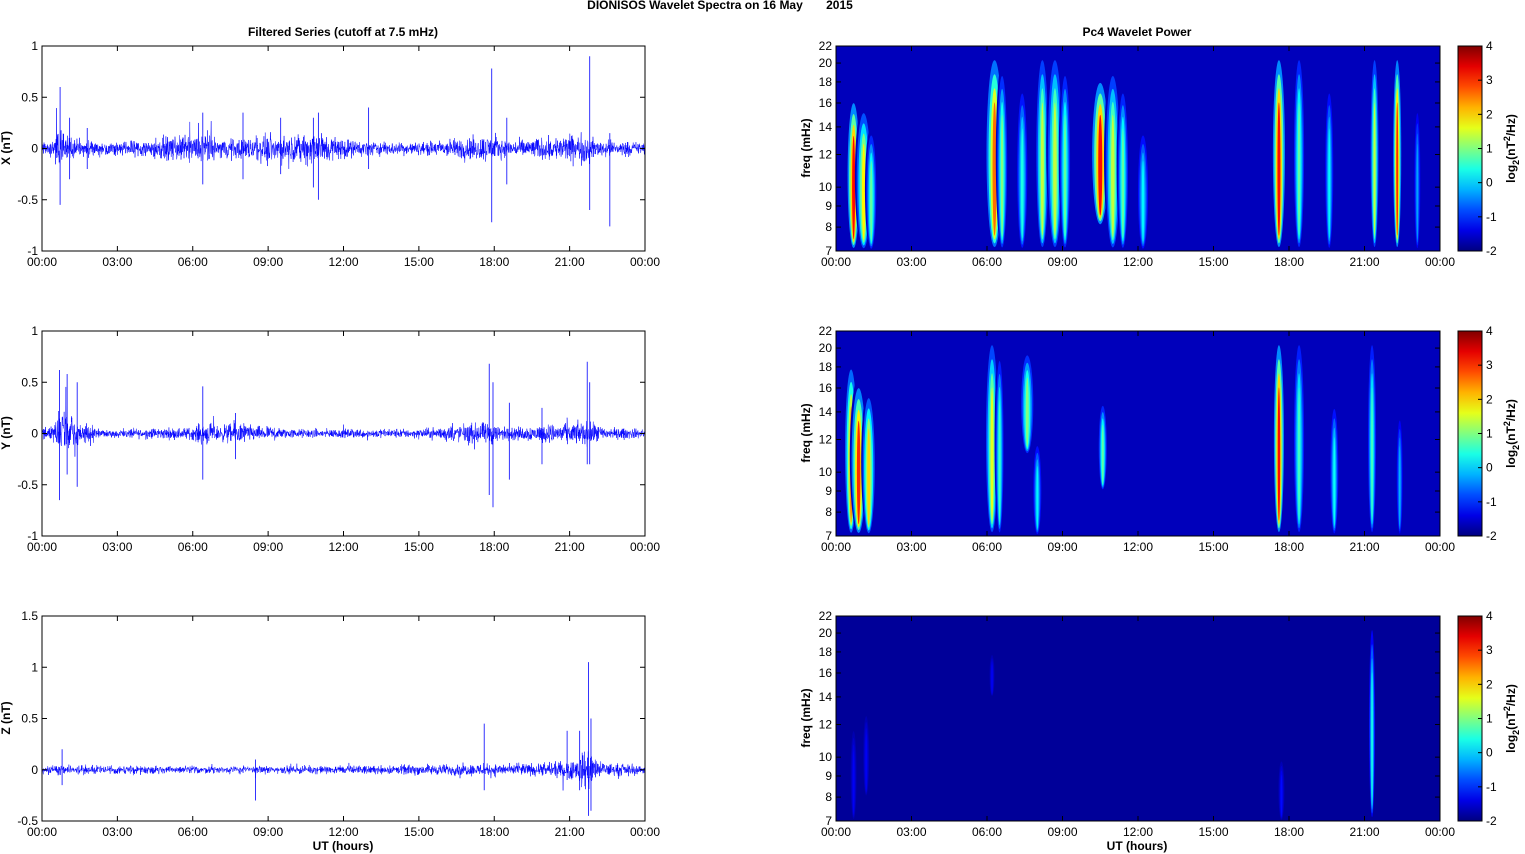 The image size is (1525, 854). Describe the element at coordinates (1213, 547) in the screenshot. I see `y-wavelet-xtick-label: 15:00` at that location.